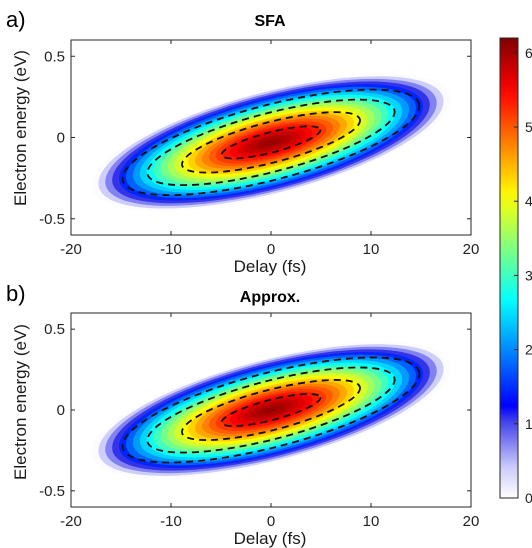 The width and height of the screenshot is (532, 548). Describe the element at coordinates (71, 249) in the screenshot. I see `x-tick-label-a: -20` at that location.